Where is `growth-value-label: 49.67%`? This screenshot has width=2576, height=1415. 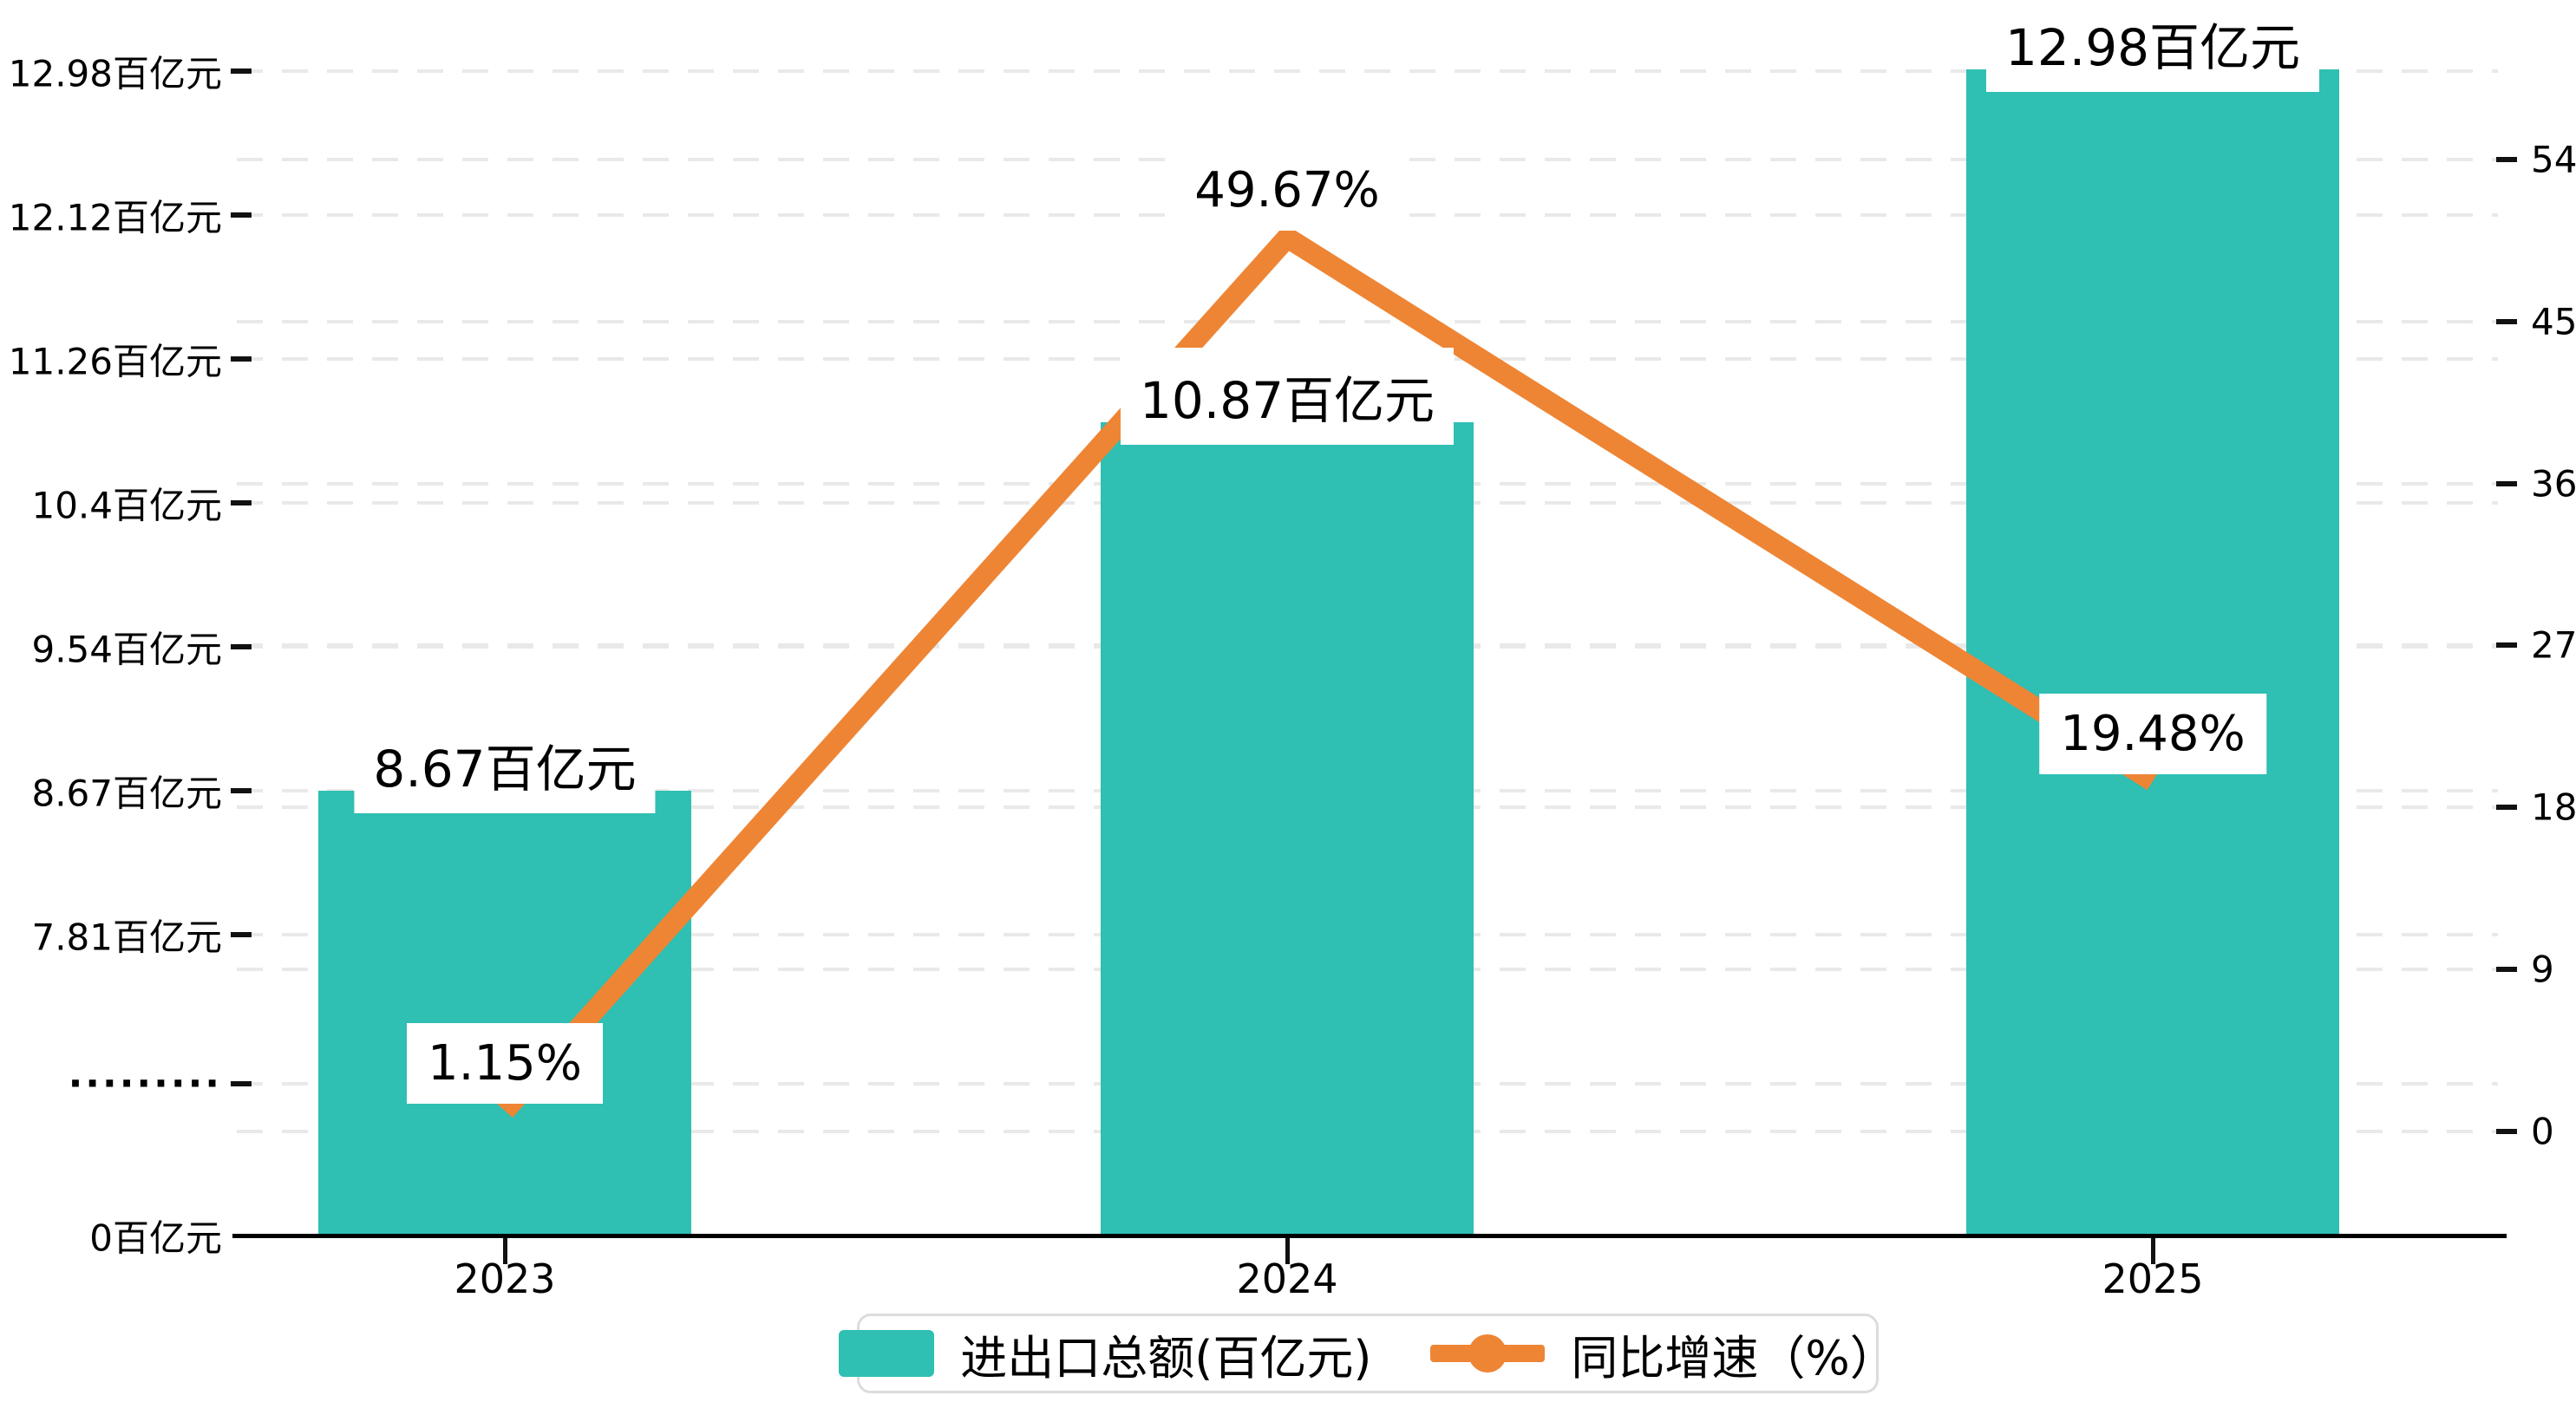
growth-value-label: 49.67% is located at coordinates (1287, 190).